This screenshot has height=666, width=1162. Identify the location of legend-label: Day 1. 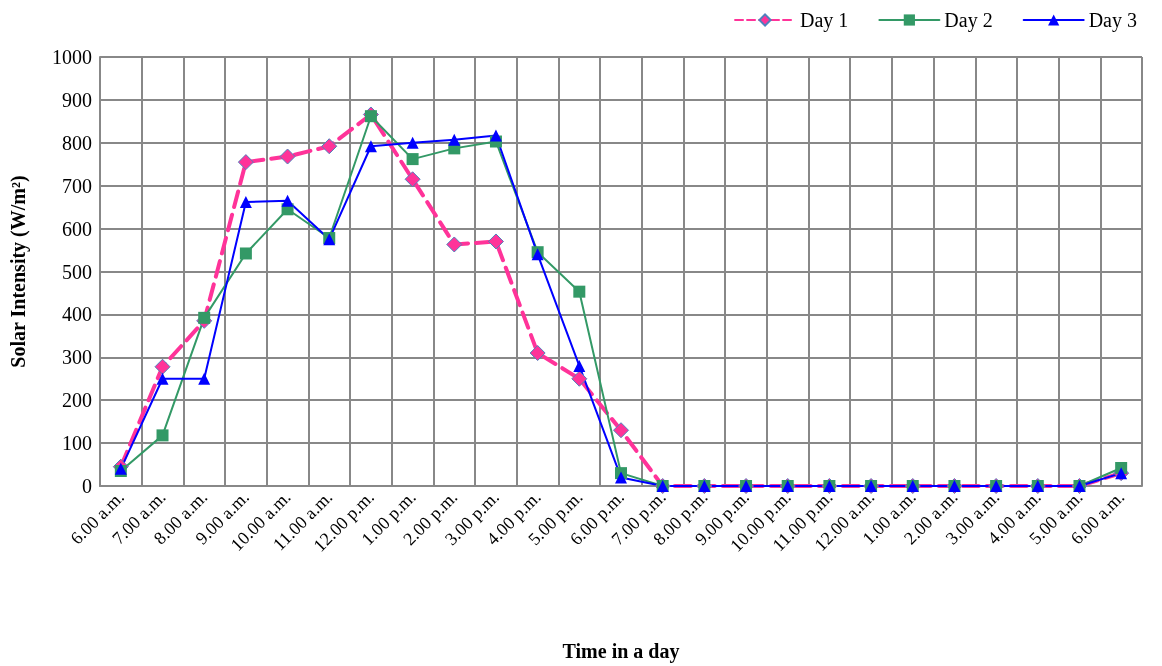
(824, 20).